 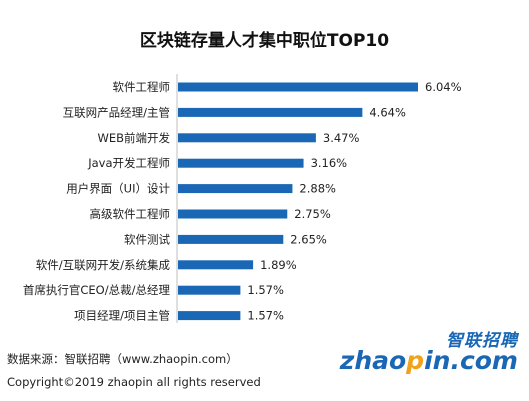 I want to click on value-label: 3.47%, so click(x=341, y=138).